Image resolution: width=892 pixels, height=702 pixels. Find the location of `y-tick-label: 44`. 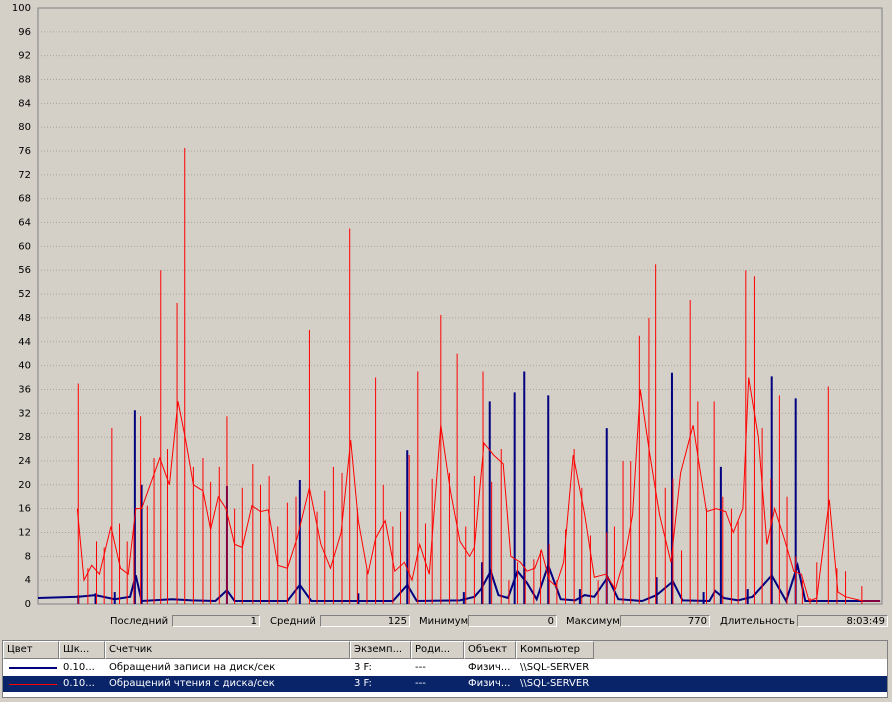

y-tick-label: 44 is located at coordinates (24, 342).